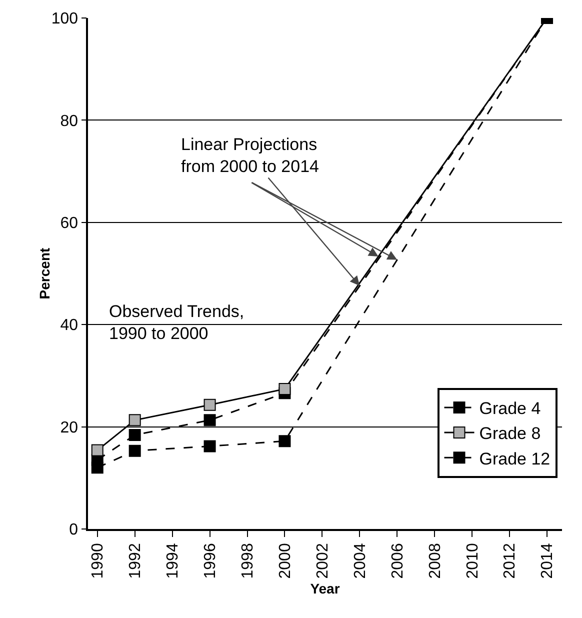  Describe the element at coordinates (44, 273) in the screenshot. I see `y-axis-title: Percent` at that location.